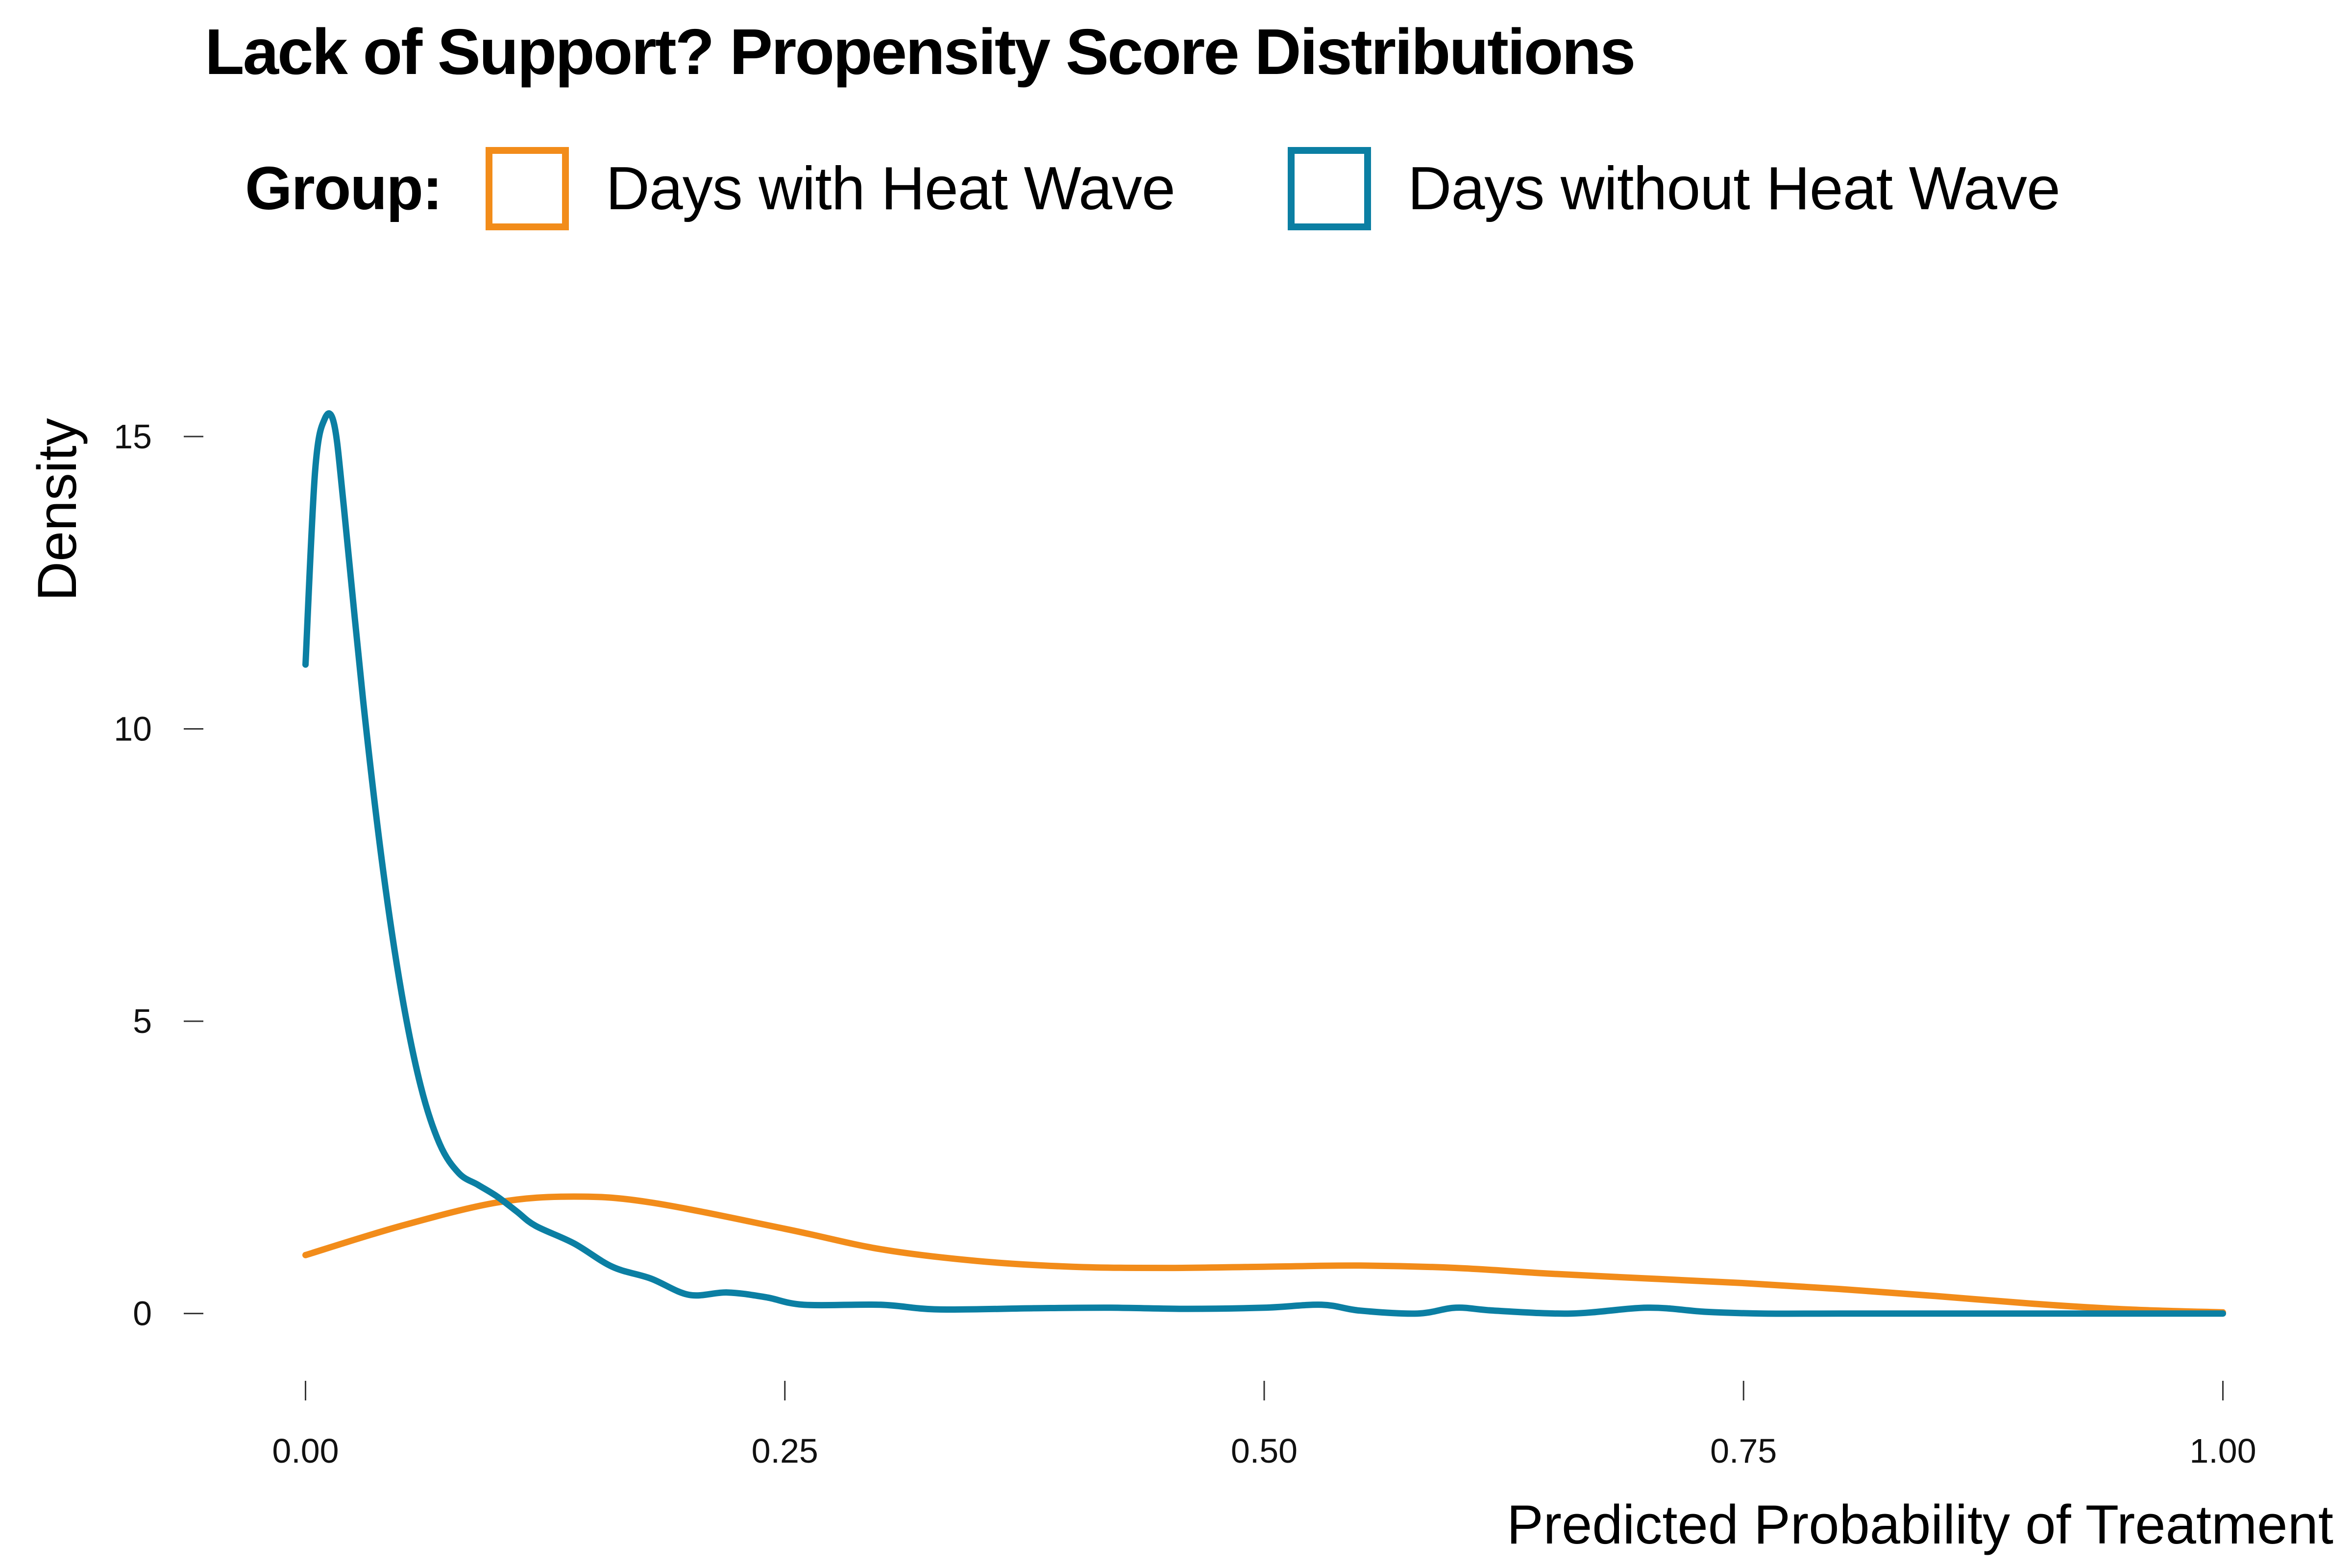  Describe the element at coordinates (305, 1451) in the screenshot. I see `x-tick-label-0: 0.00` at that location.